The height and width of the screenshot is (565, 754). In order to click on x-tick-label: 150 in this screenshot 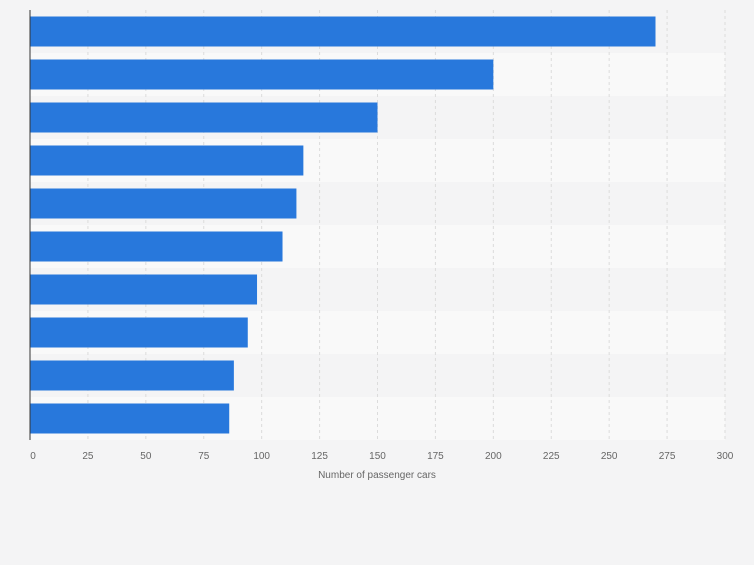, I will do `click(377, 456)`.